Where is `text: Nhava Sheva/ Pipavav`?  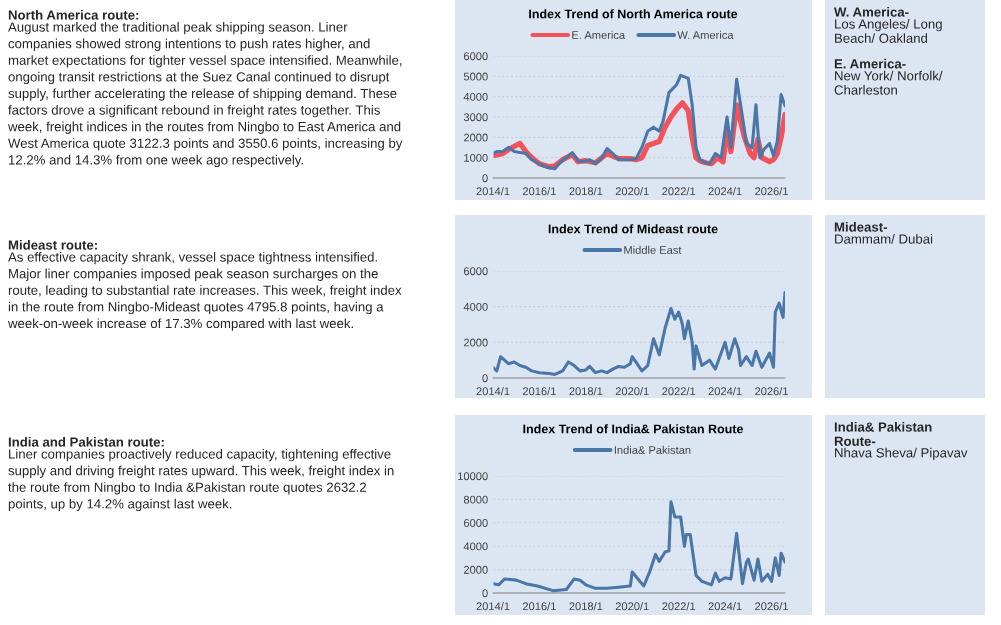
text: Nhava Sheva/ Pipavav is located at coordinates (901, 454).